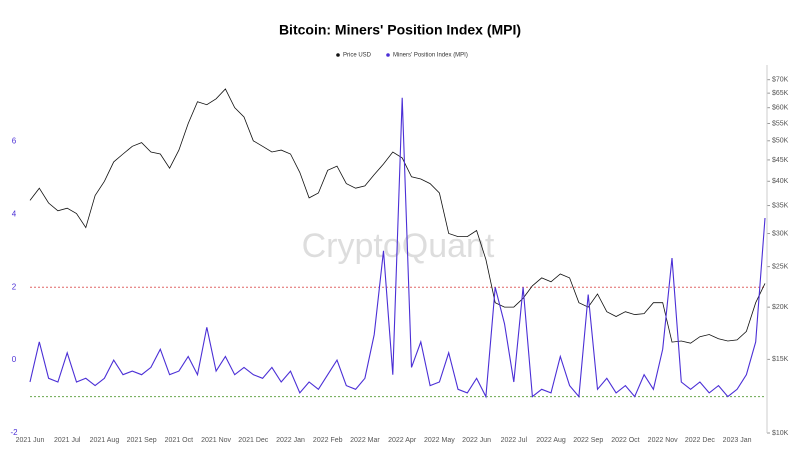 Image resolution: width=800 pixels, height=453 pixels. I want to click on y2-tick-label: $30K, so click(780, 233).